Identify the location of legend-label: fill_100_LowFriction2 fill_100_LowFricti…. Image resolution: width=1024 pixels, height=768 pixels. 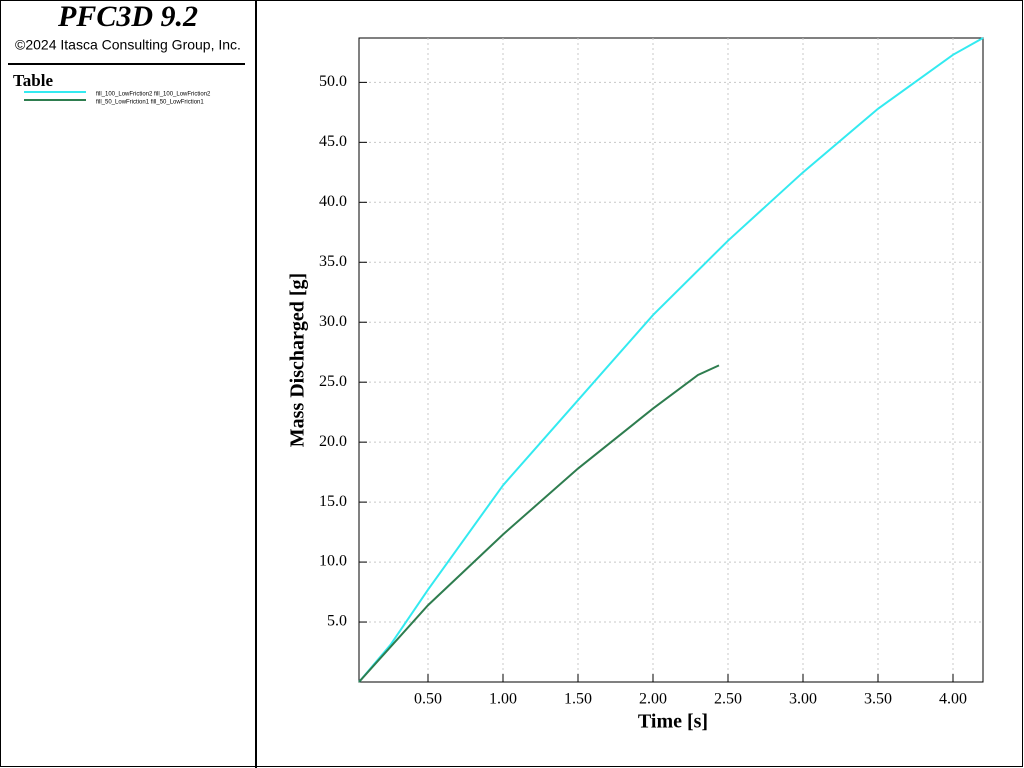
(153, 95).